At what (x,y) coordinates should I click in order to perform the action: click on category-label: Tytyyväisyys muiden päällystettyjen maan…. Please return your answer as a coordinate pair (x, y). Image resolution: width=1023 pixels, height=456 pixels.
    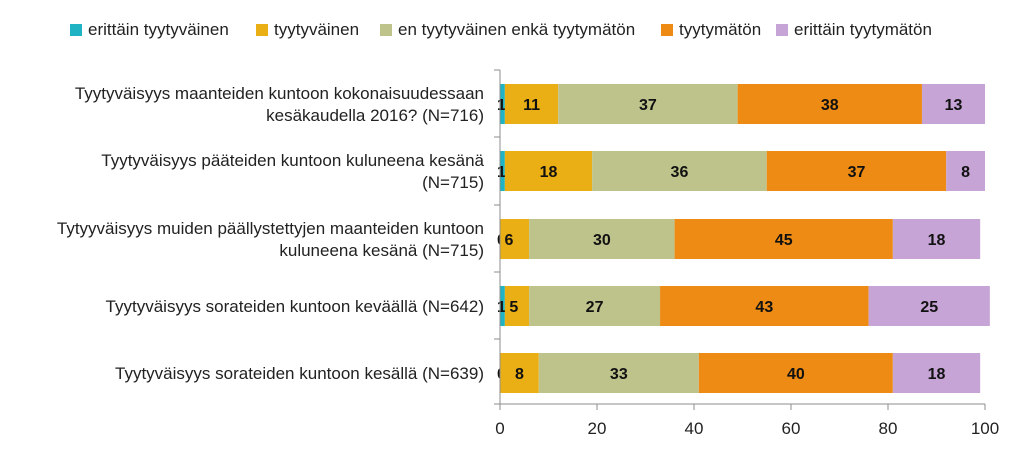
    Looking at the image, I should click on (270, 228).